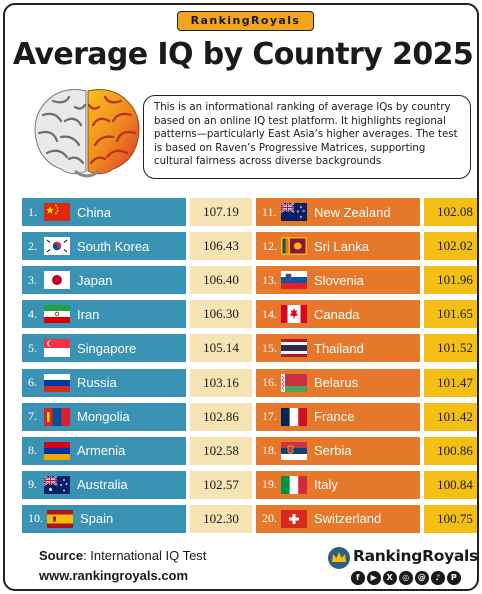 The height and width of the screenshot is (594, 482). I want to click on table-row-14: 14. Canada 101.65, so click(366, 314).